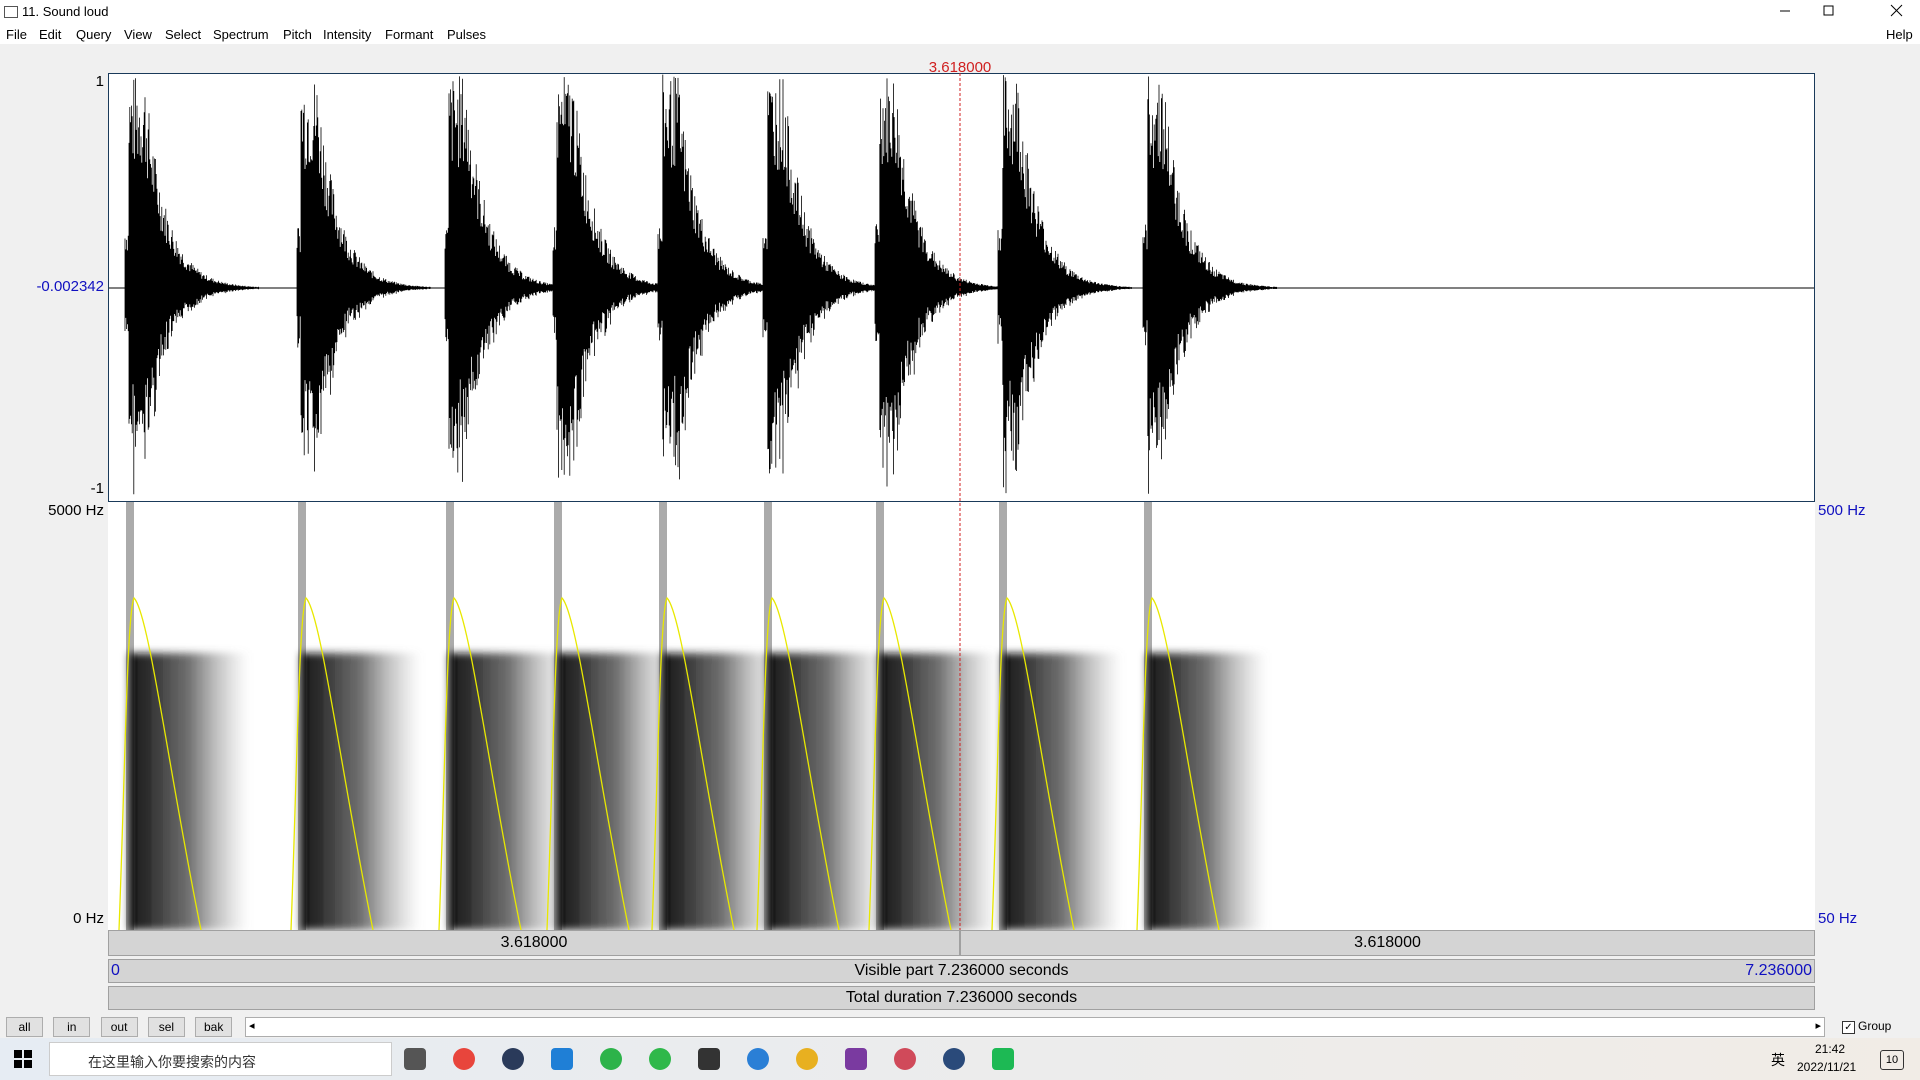  I want to click on visible-label: Visible part 7.236000 seconds, so click(961, 970).